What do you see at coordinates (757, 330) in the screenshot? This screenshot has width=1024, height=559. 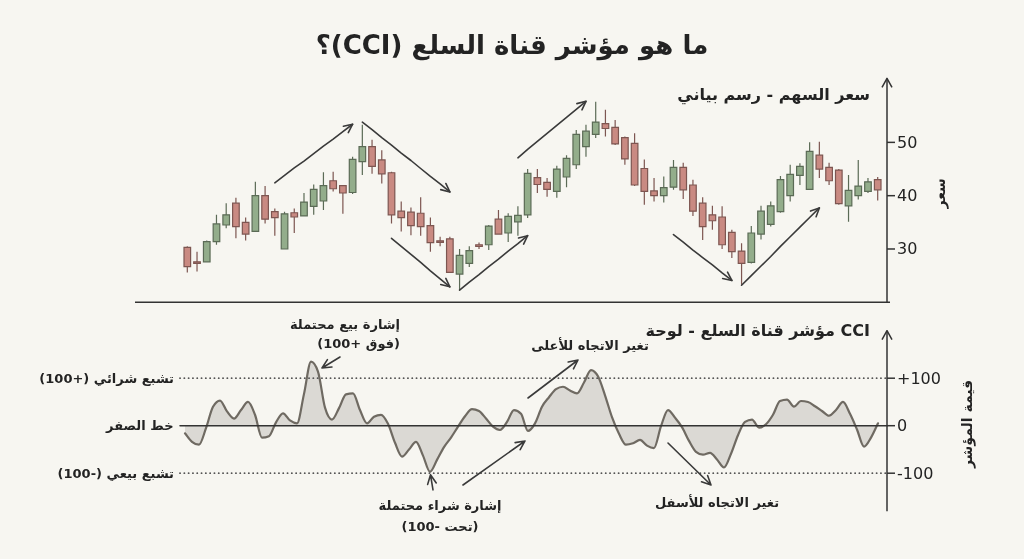 I see `title: CCI مؤشر قناة السلع - لوحة` at bounding box center [757, 330].